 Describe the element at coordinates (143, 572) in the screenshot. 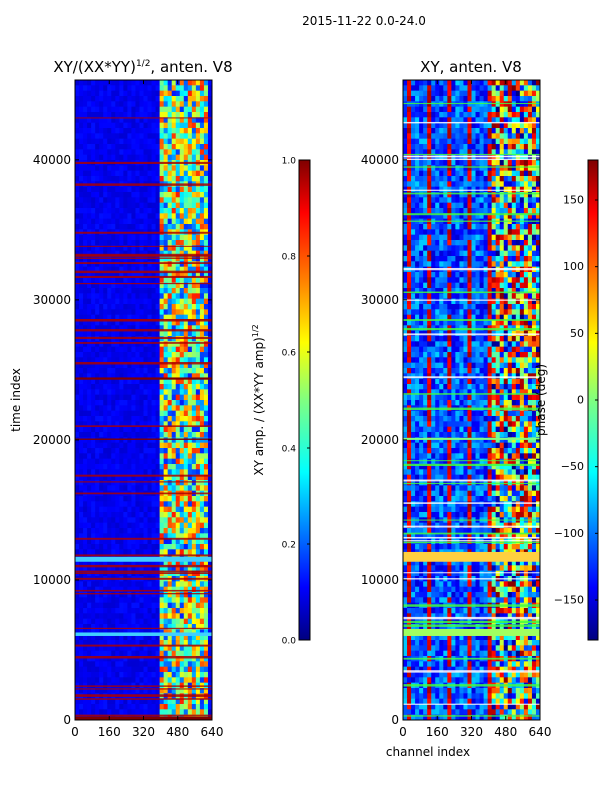

I see `heatmap-stripe` at that location.